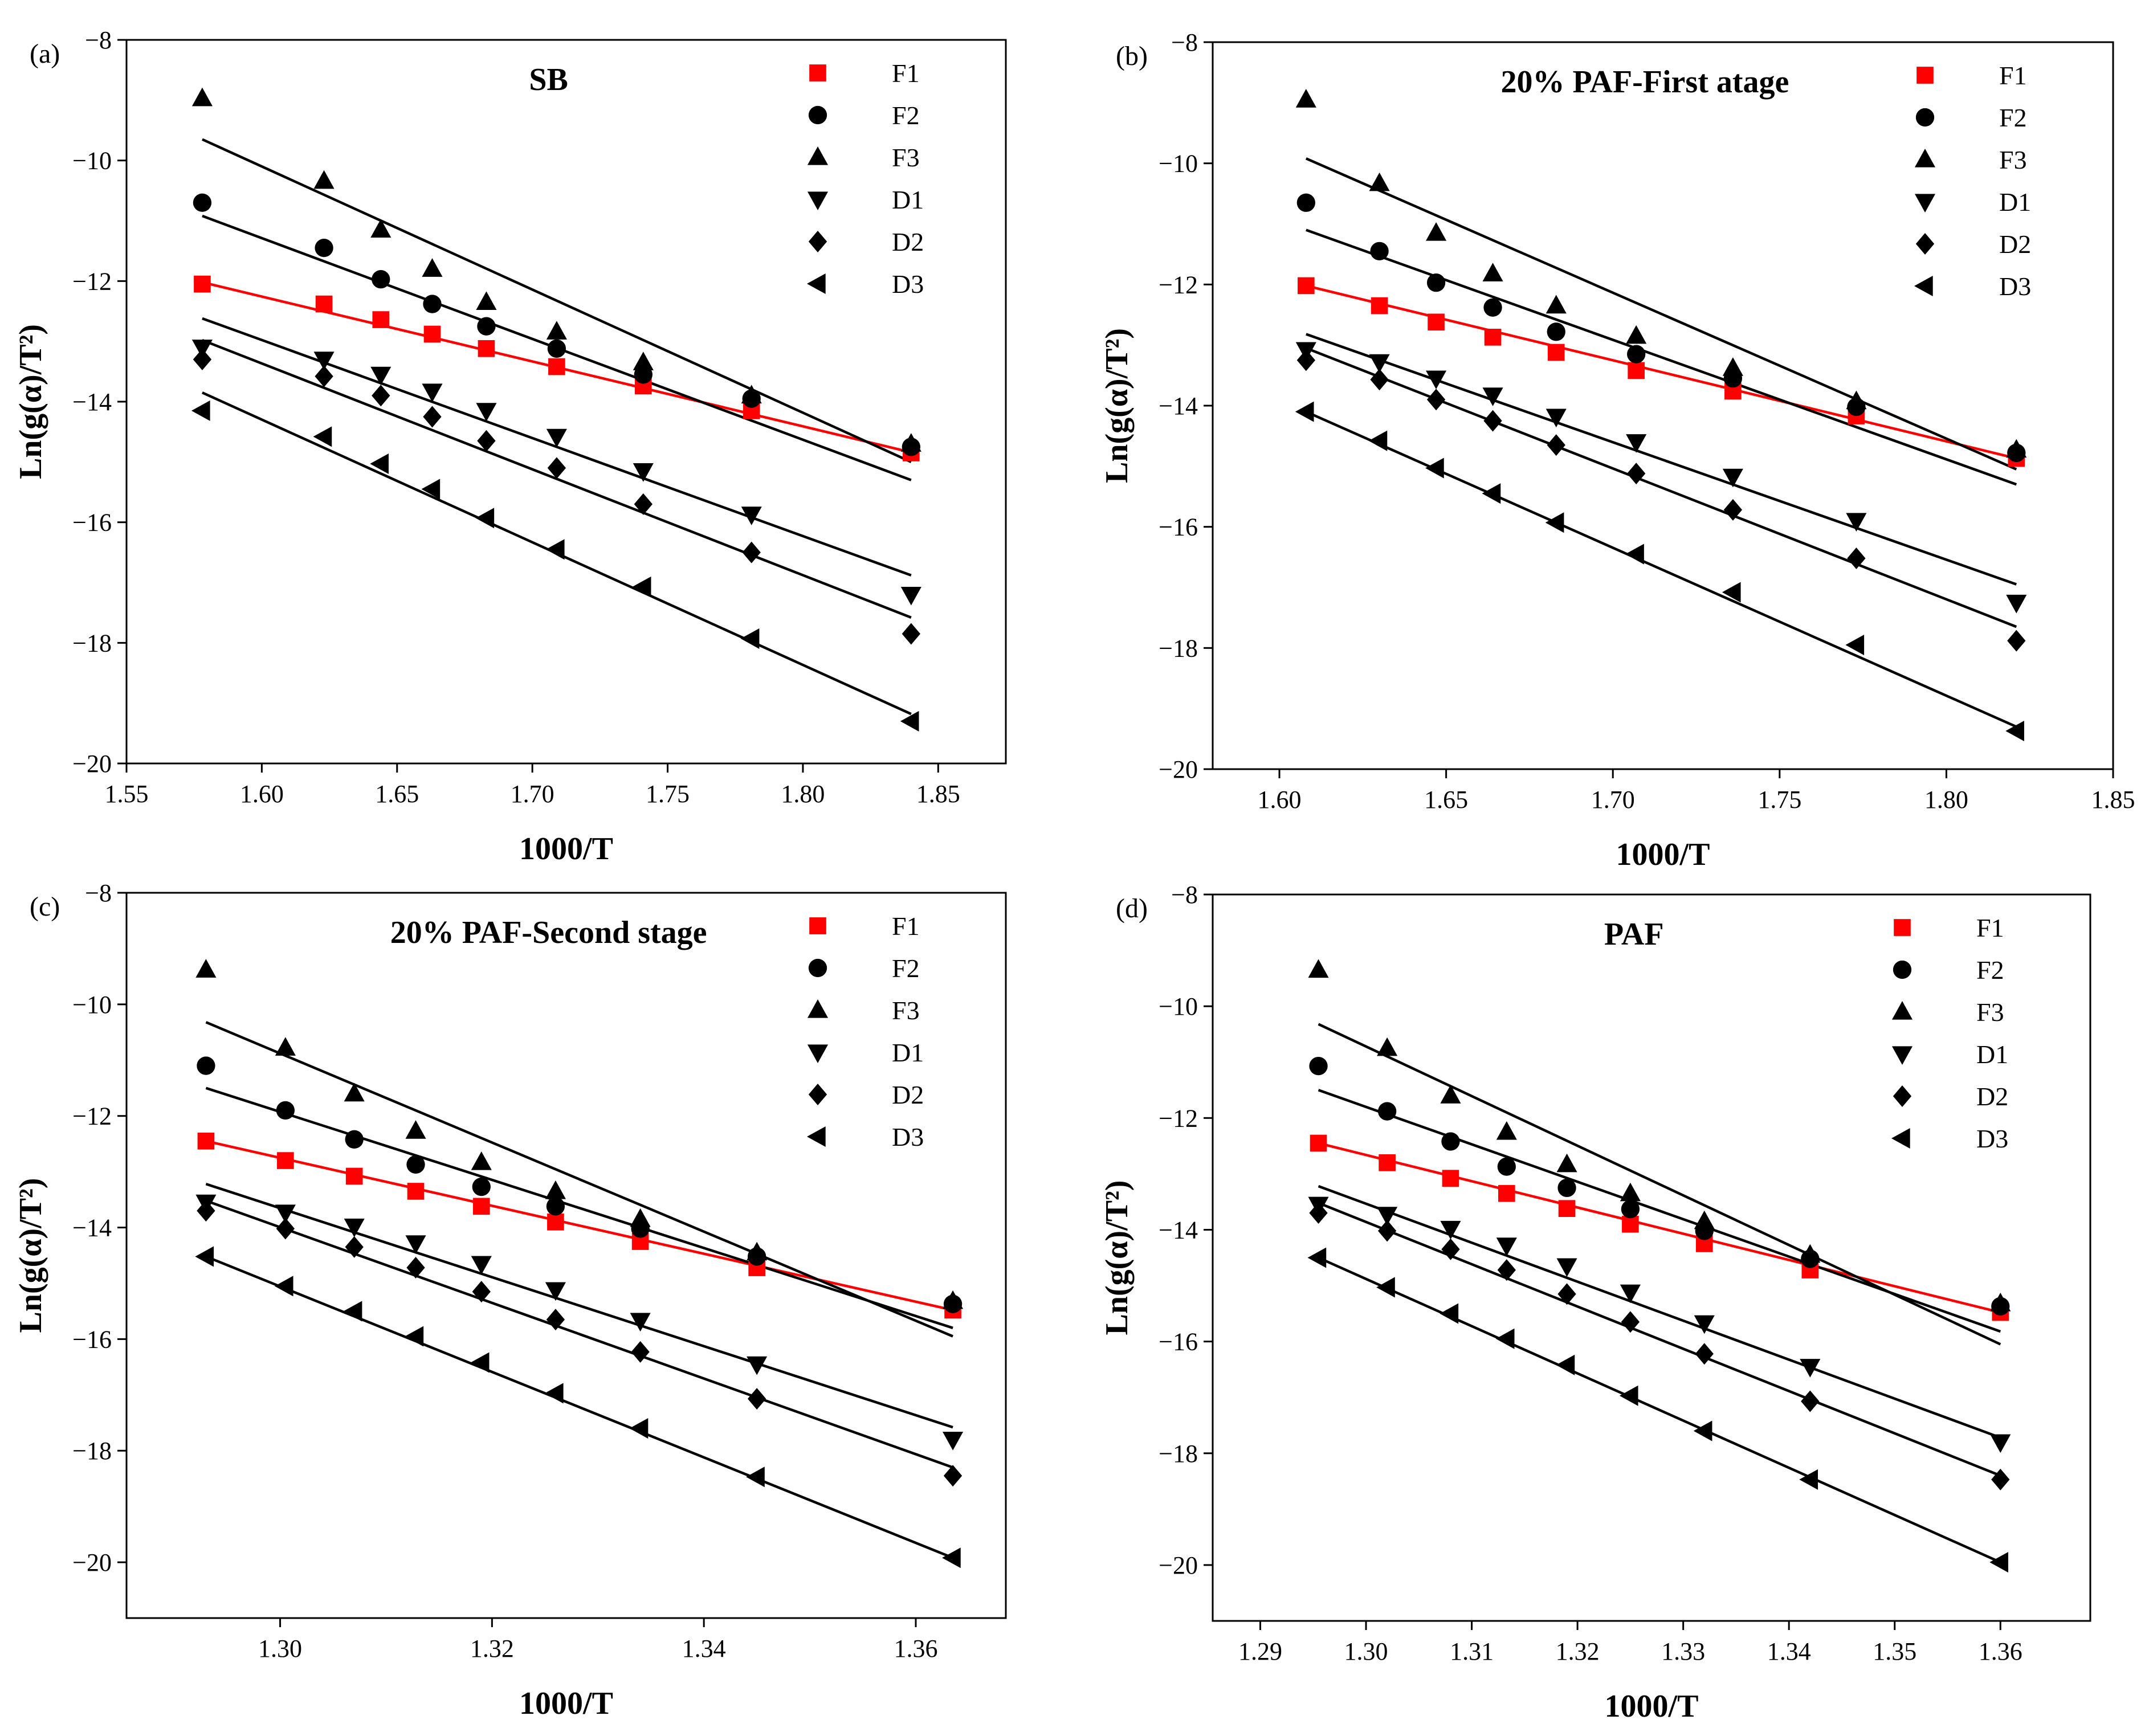 The image size is (2149, 1736). Describe the element at coordinates (938, 794) in the screenshot. I see `x-tick-label: 1.85` at that location.